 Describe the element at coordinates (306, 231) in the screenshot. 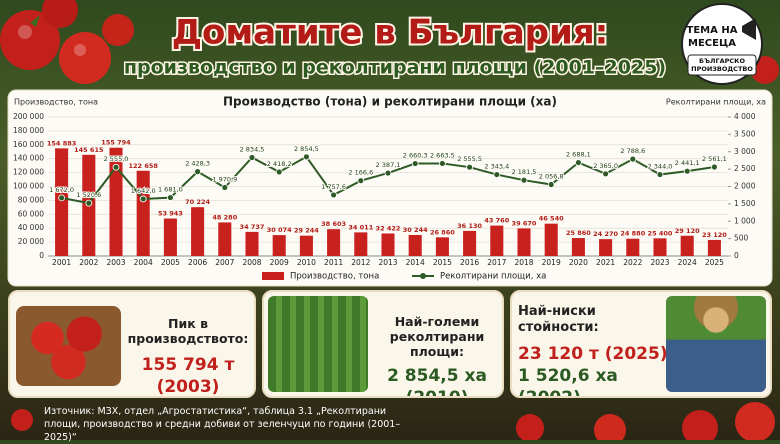

I see `bar-value-label: 29 244` at that location.